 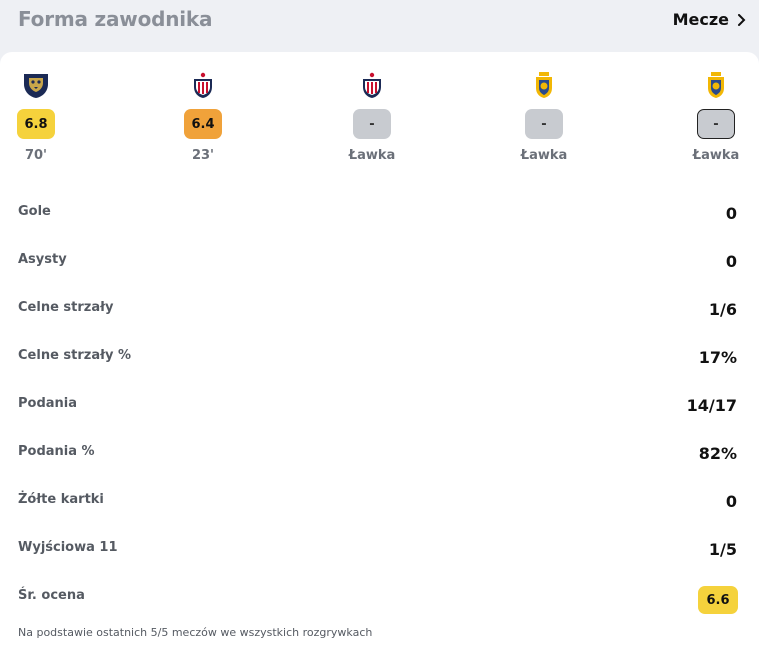 What do you see at coordinates (742, 19) in the screenshot?
I see `chevron-right-icon` at bounding box center [742, 19].